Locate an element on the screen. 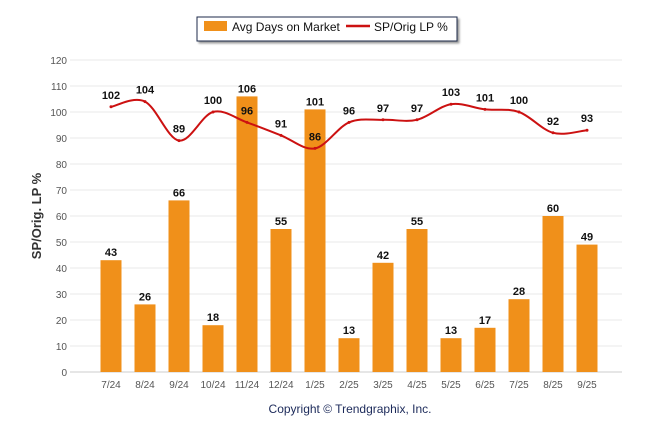  legend-line-label: SP/Orig LP % is located at coordinates (411, 27).